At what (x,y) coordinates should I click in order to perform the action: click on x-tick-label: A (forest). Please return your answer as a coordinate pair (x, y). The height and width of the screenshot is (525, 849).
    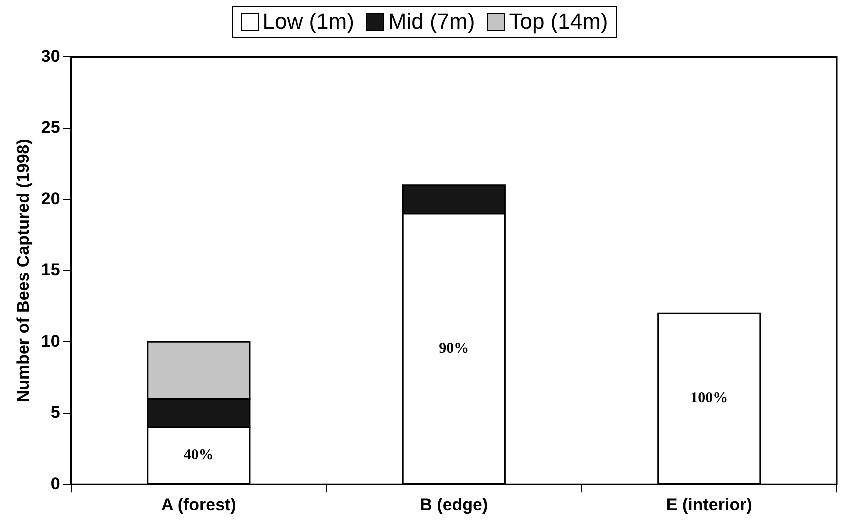
    Looking at the image, I should click on (198, 504).